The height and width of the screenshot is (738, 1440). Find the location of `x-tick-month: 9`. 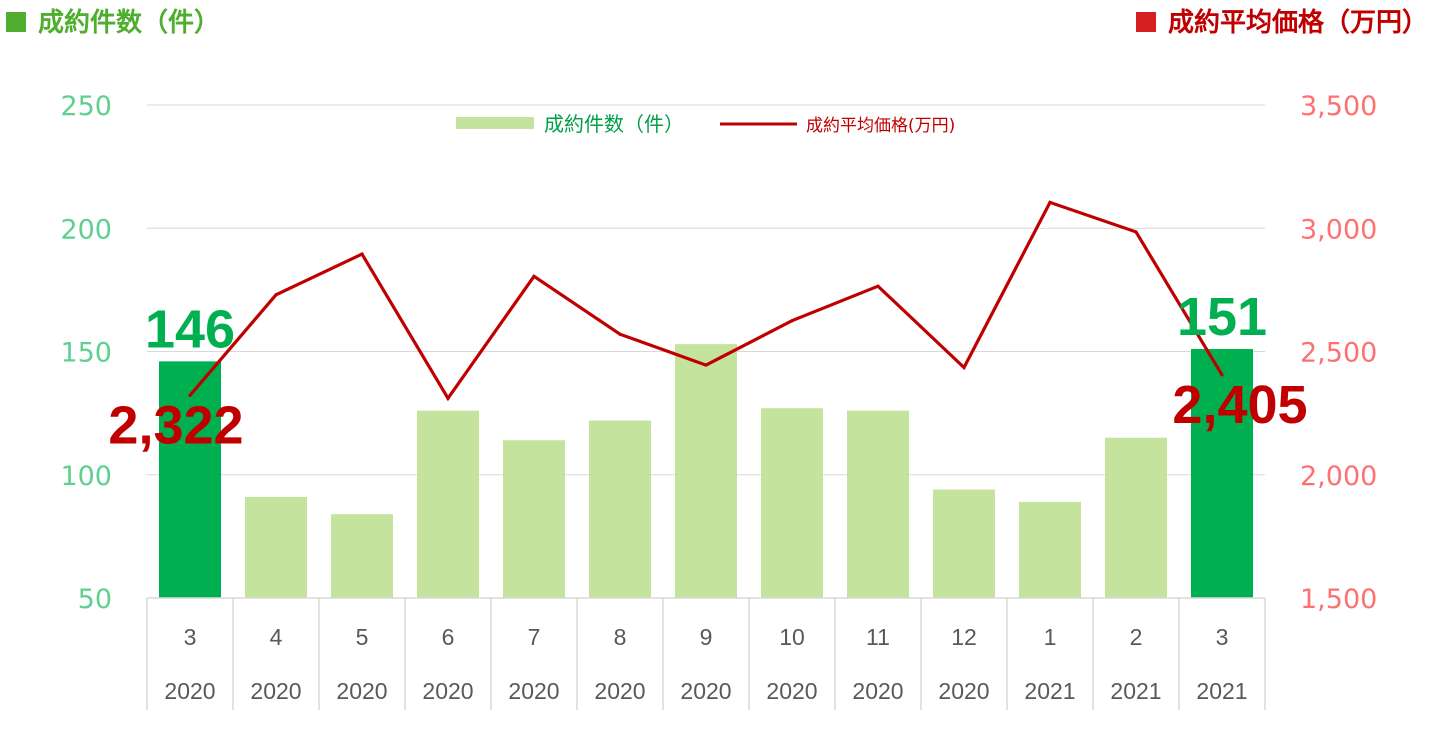

x-tick-month: 9 is located at coordinates (706, 637).